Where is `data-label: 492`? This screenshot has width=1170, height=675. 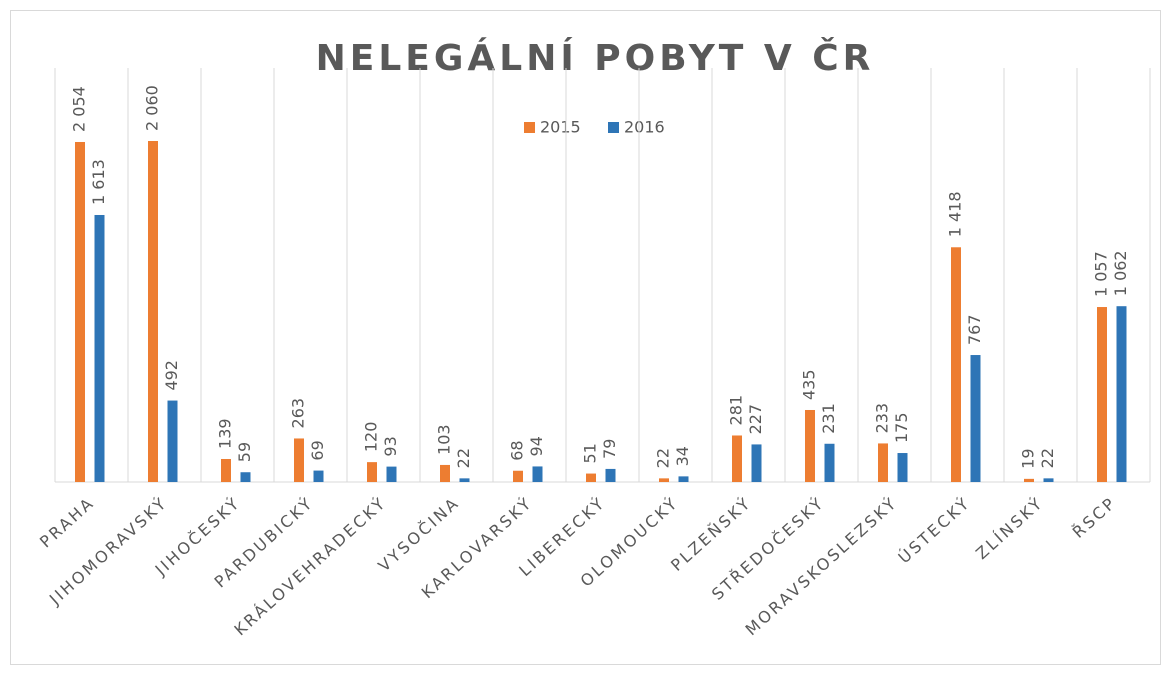
data-label: 492 is located at coordinates (171, 375).